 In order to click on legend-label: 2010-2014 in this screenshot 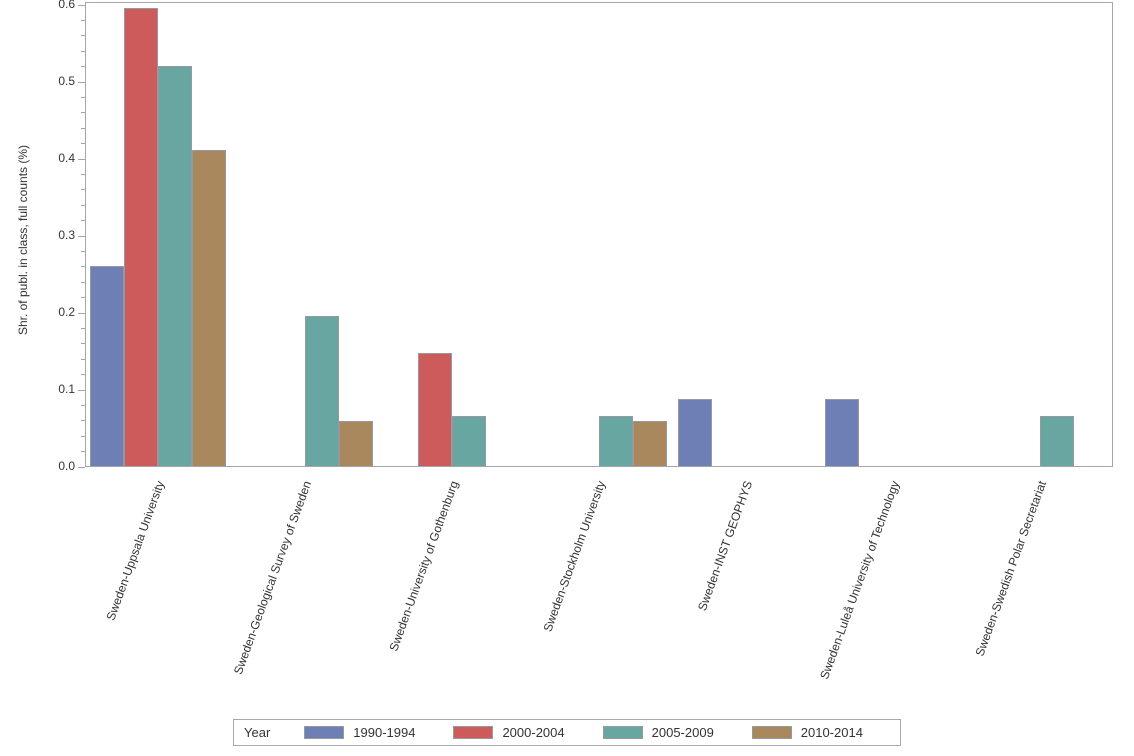, I will do `click(831, 732)`.